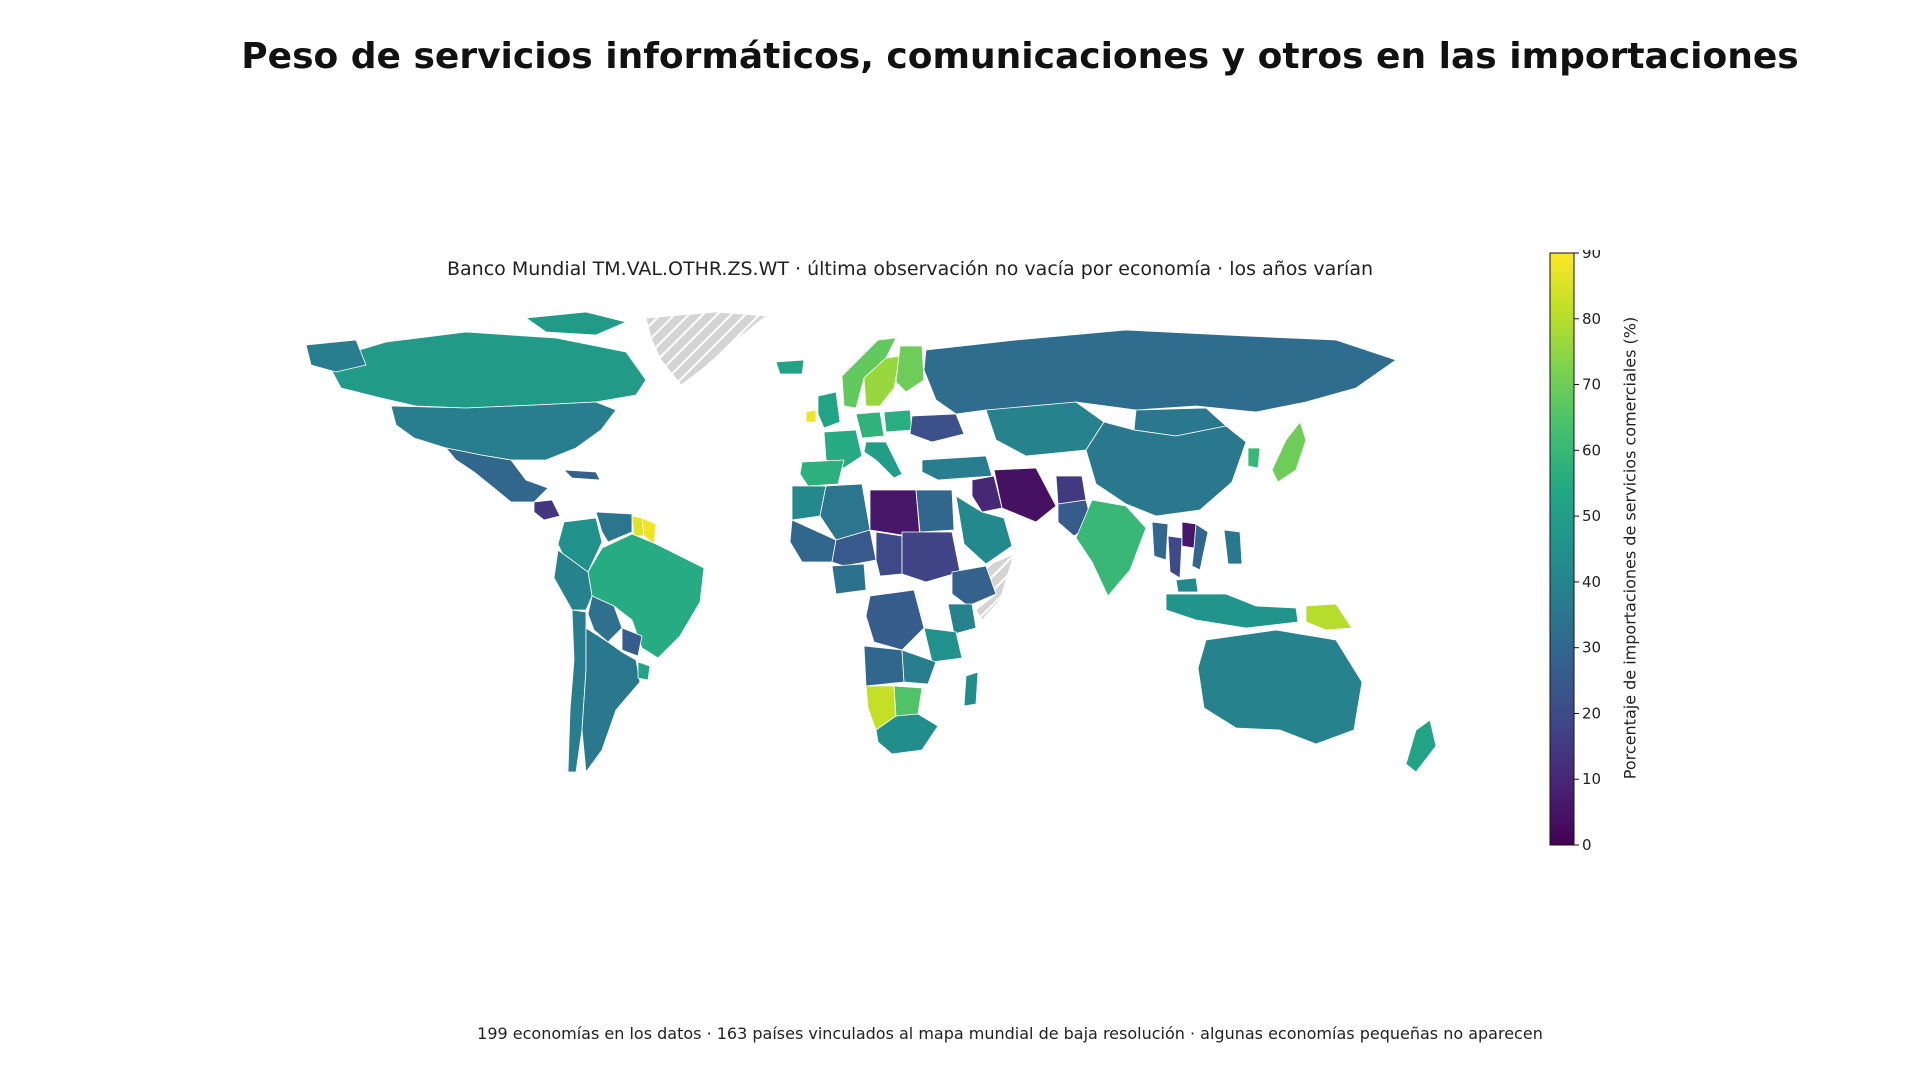 This screenshot has width=1920, height=1080. I want to click on country-chad, so click(889, 554).